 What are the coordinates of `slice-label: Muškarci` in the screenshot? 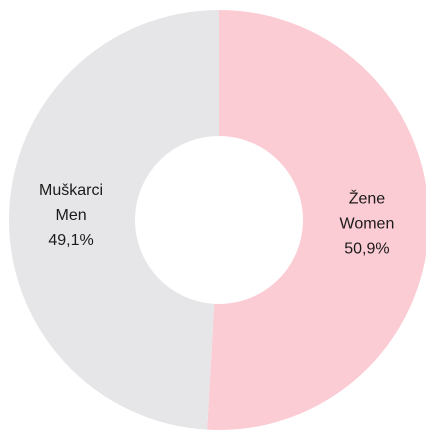 It's located at (71, 190).